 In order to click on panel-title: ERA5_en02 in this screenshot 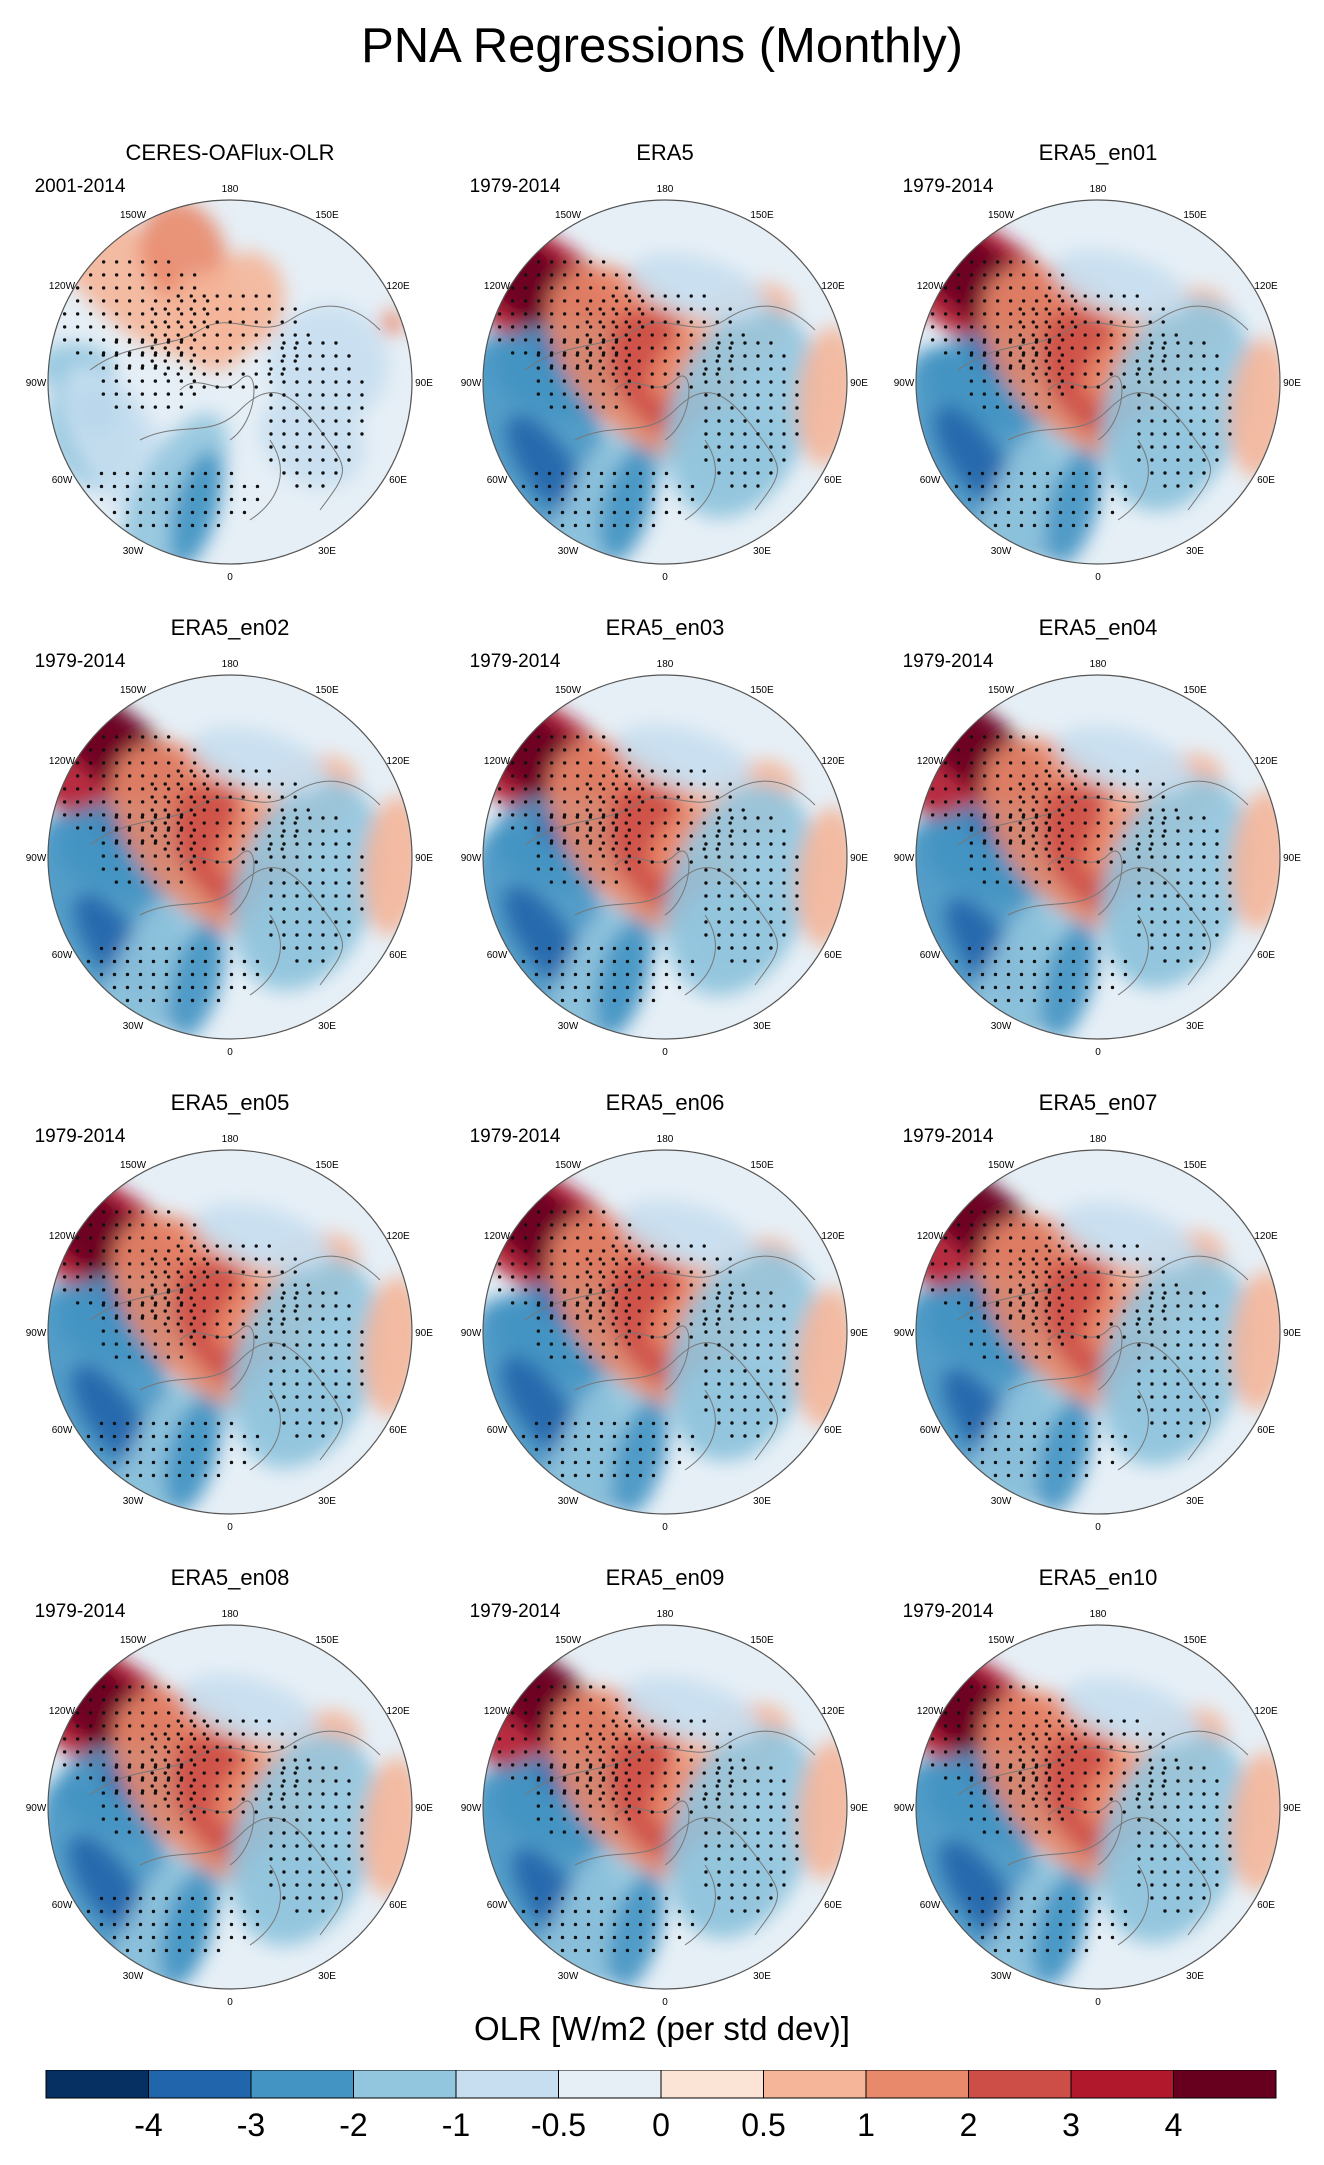, I will do `click(230, 627)`.